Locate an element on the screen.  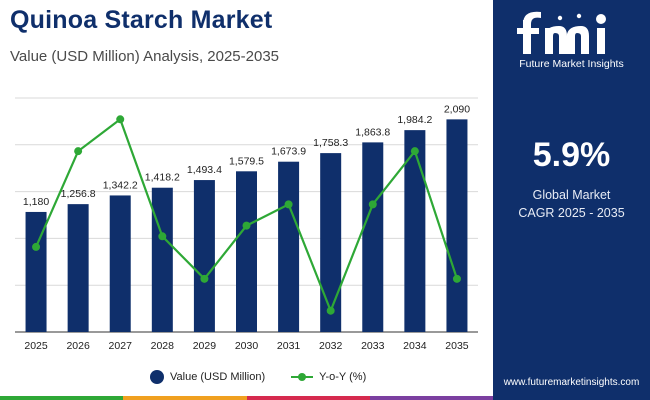
x-tick-label: 2026 is located at coordinates (78, 346).